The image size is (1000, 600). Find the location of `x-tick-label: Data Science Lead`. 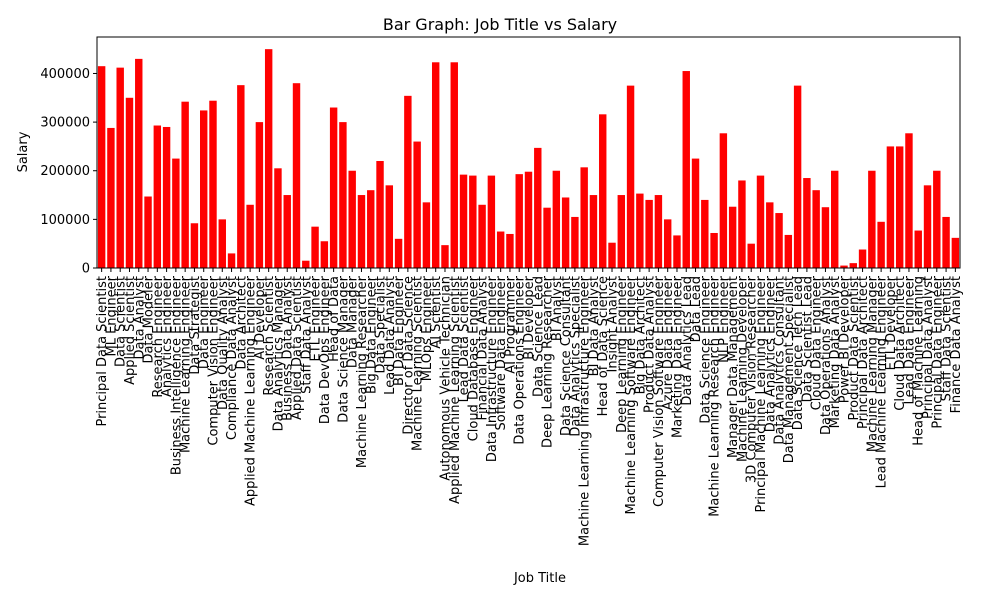

x-tick-label: Data Science Lead is located at coordinates (538, 336).